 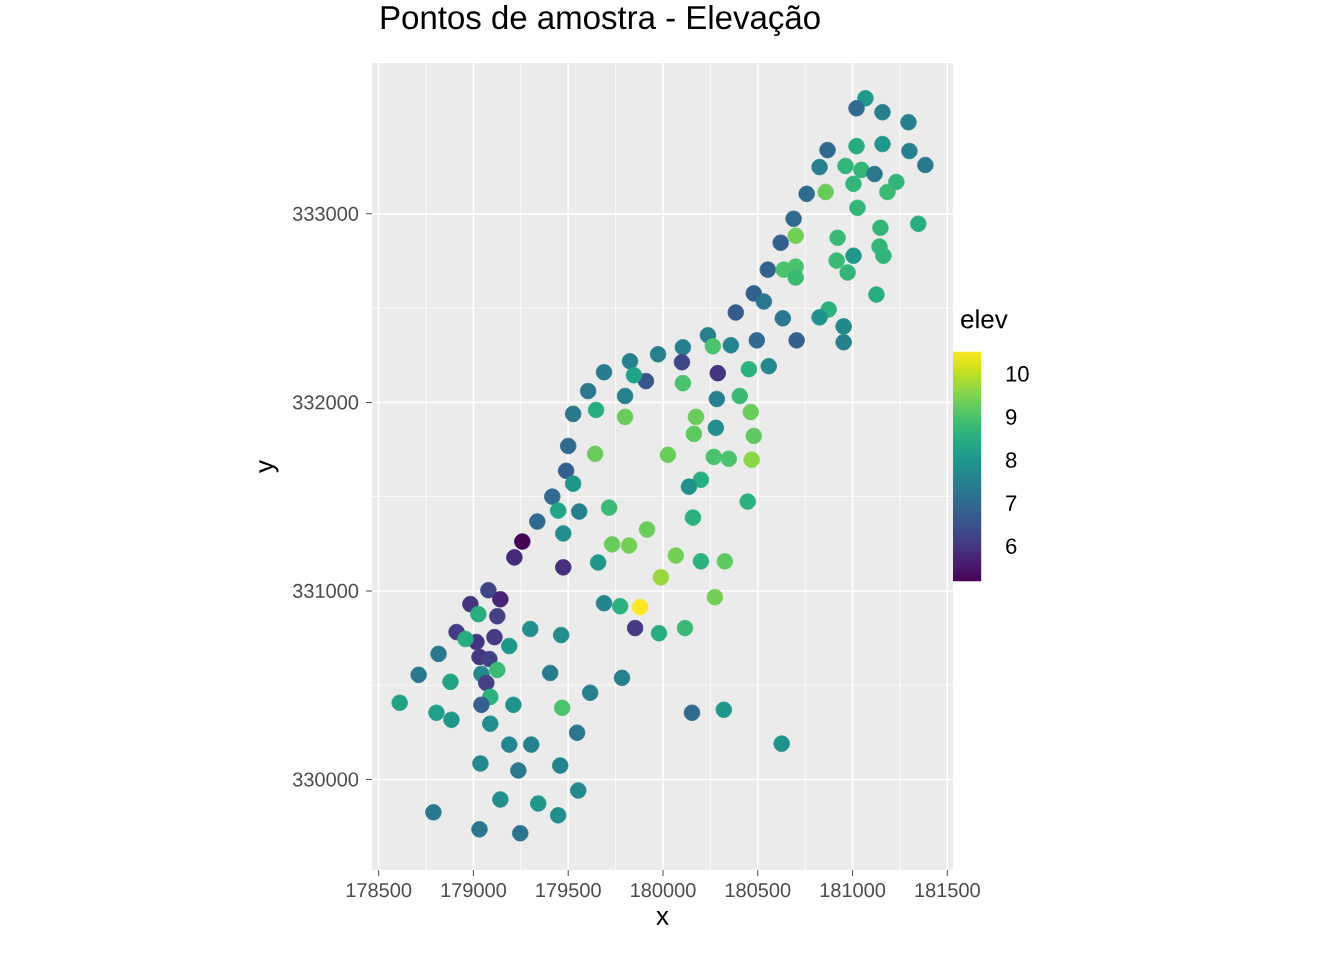 I want to click on color-bar-label: 7, so click(x=1011, y=503).